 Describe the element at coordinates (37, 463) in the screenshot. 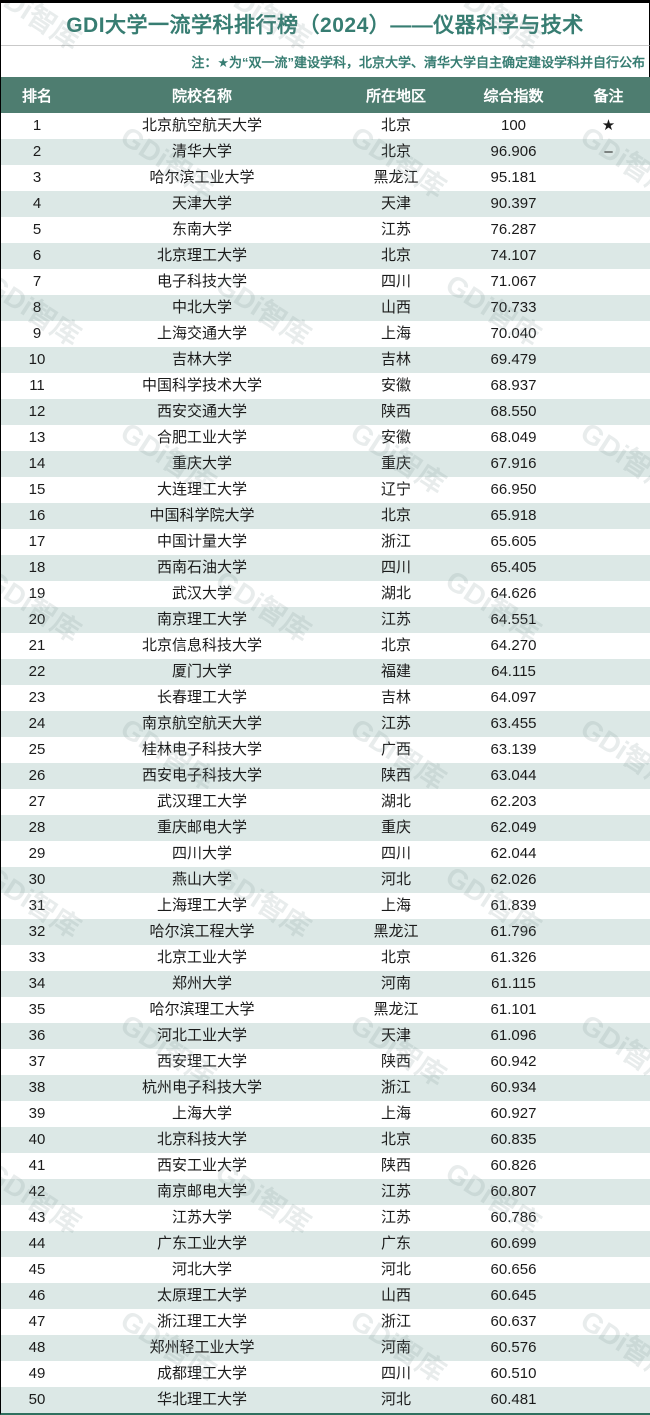

I see `rank-cell: 14` at that location.